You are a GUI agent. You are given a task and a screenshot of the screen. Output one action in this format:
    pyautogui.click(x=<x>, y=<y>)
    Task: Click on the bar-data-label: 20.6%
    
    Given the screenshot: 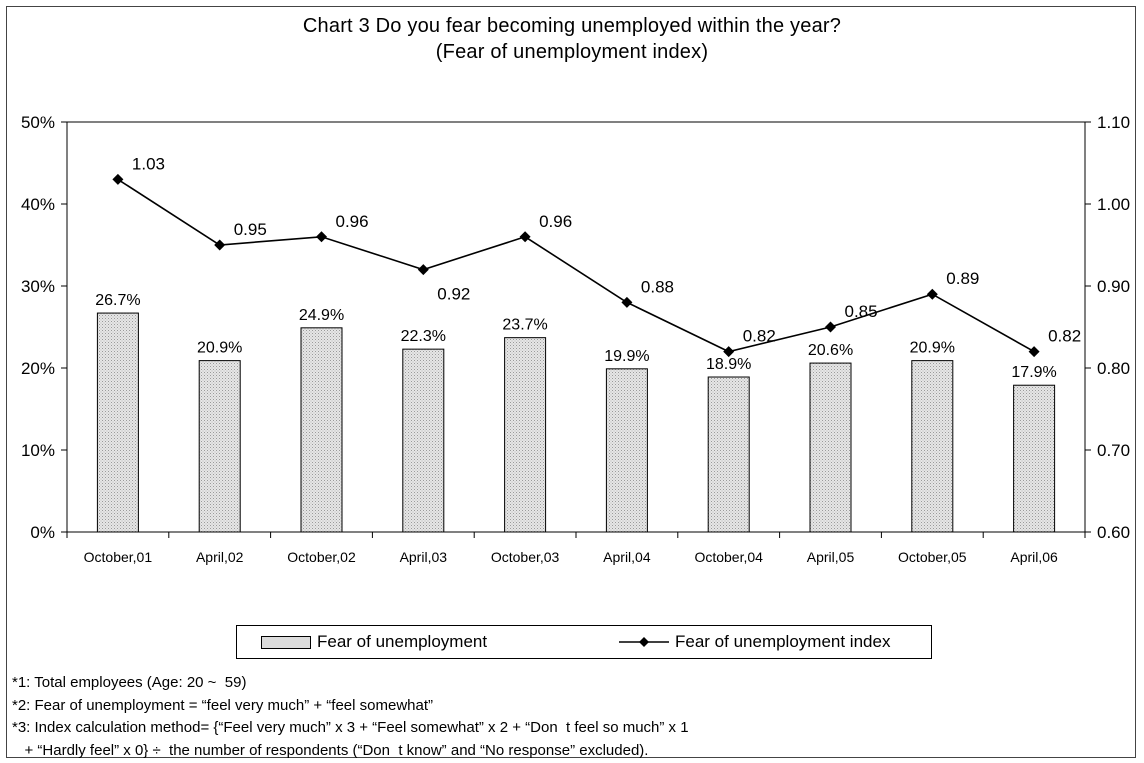 What is the action you would take?
    pyautogui.click(x=830, y=350)
    